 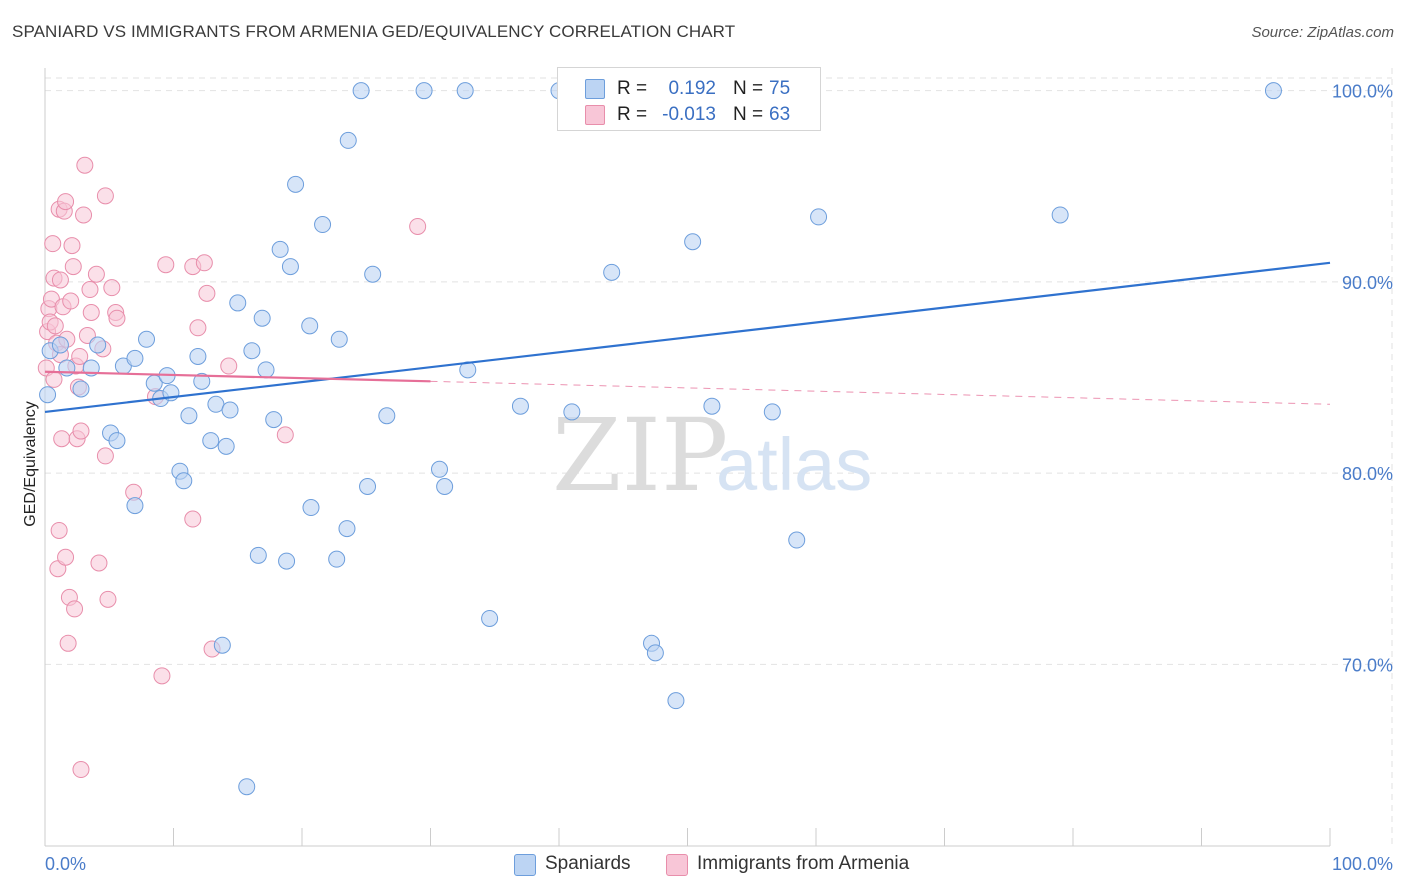 I want to click on y-tick-label: 90.0%, so click(x=1367, y=283).